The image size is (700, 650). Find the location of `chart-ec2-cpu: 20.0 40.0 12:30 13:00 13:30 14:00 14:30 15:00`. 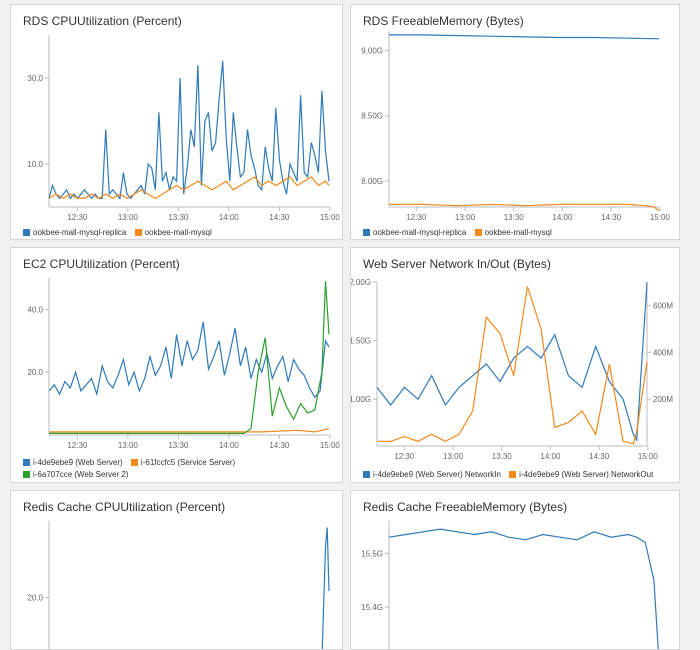

chart-ec2-cpu: 20.0 40.0 12:30 13:00 13:30 14:00 14:30 15:00 is located at coordinates (184, 364).